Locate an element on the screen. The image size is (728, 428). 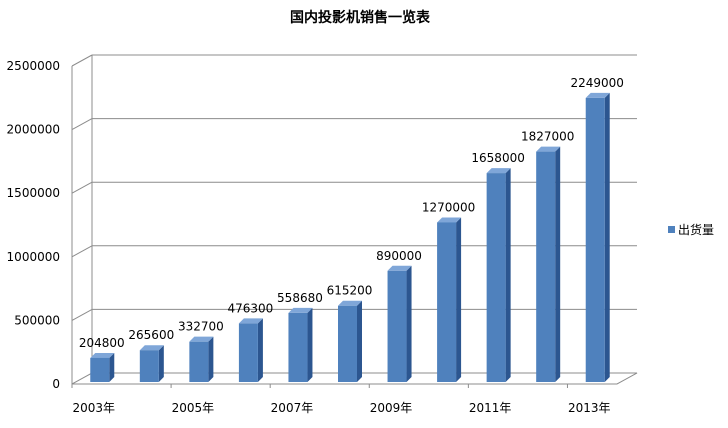
y-tick-label: 1500000 is located at coordinates (33, 193).